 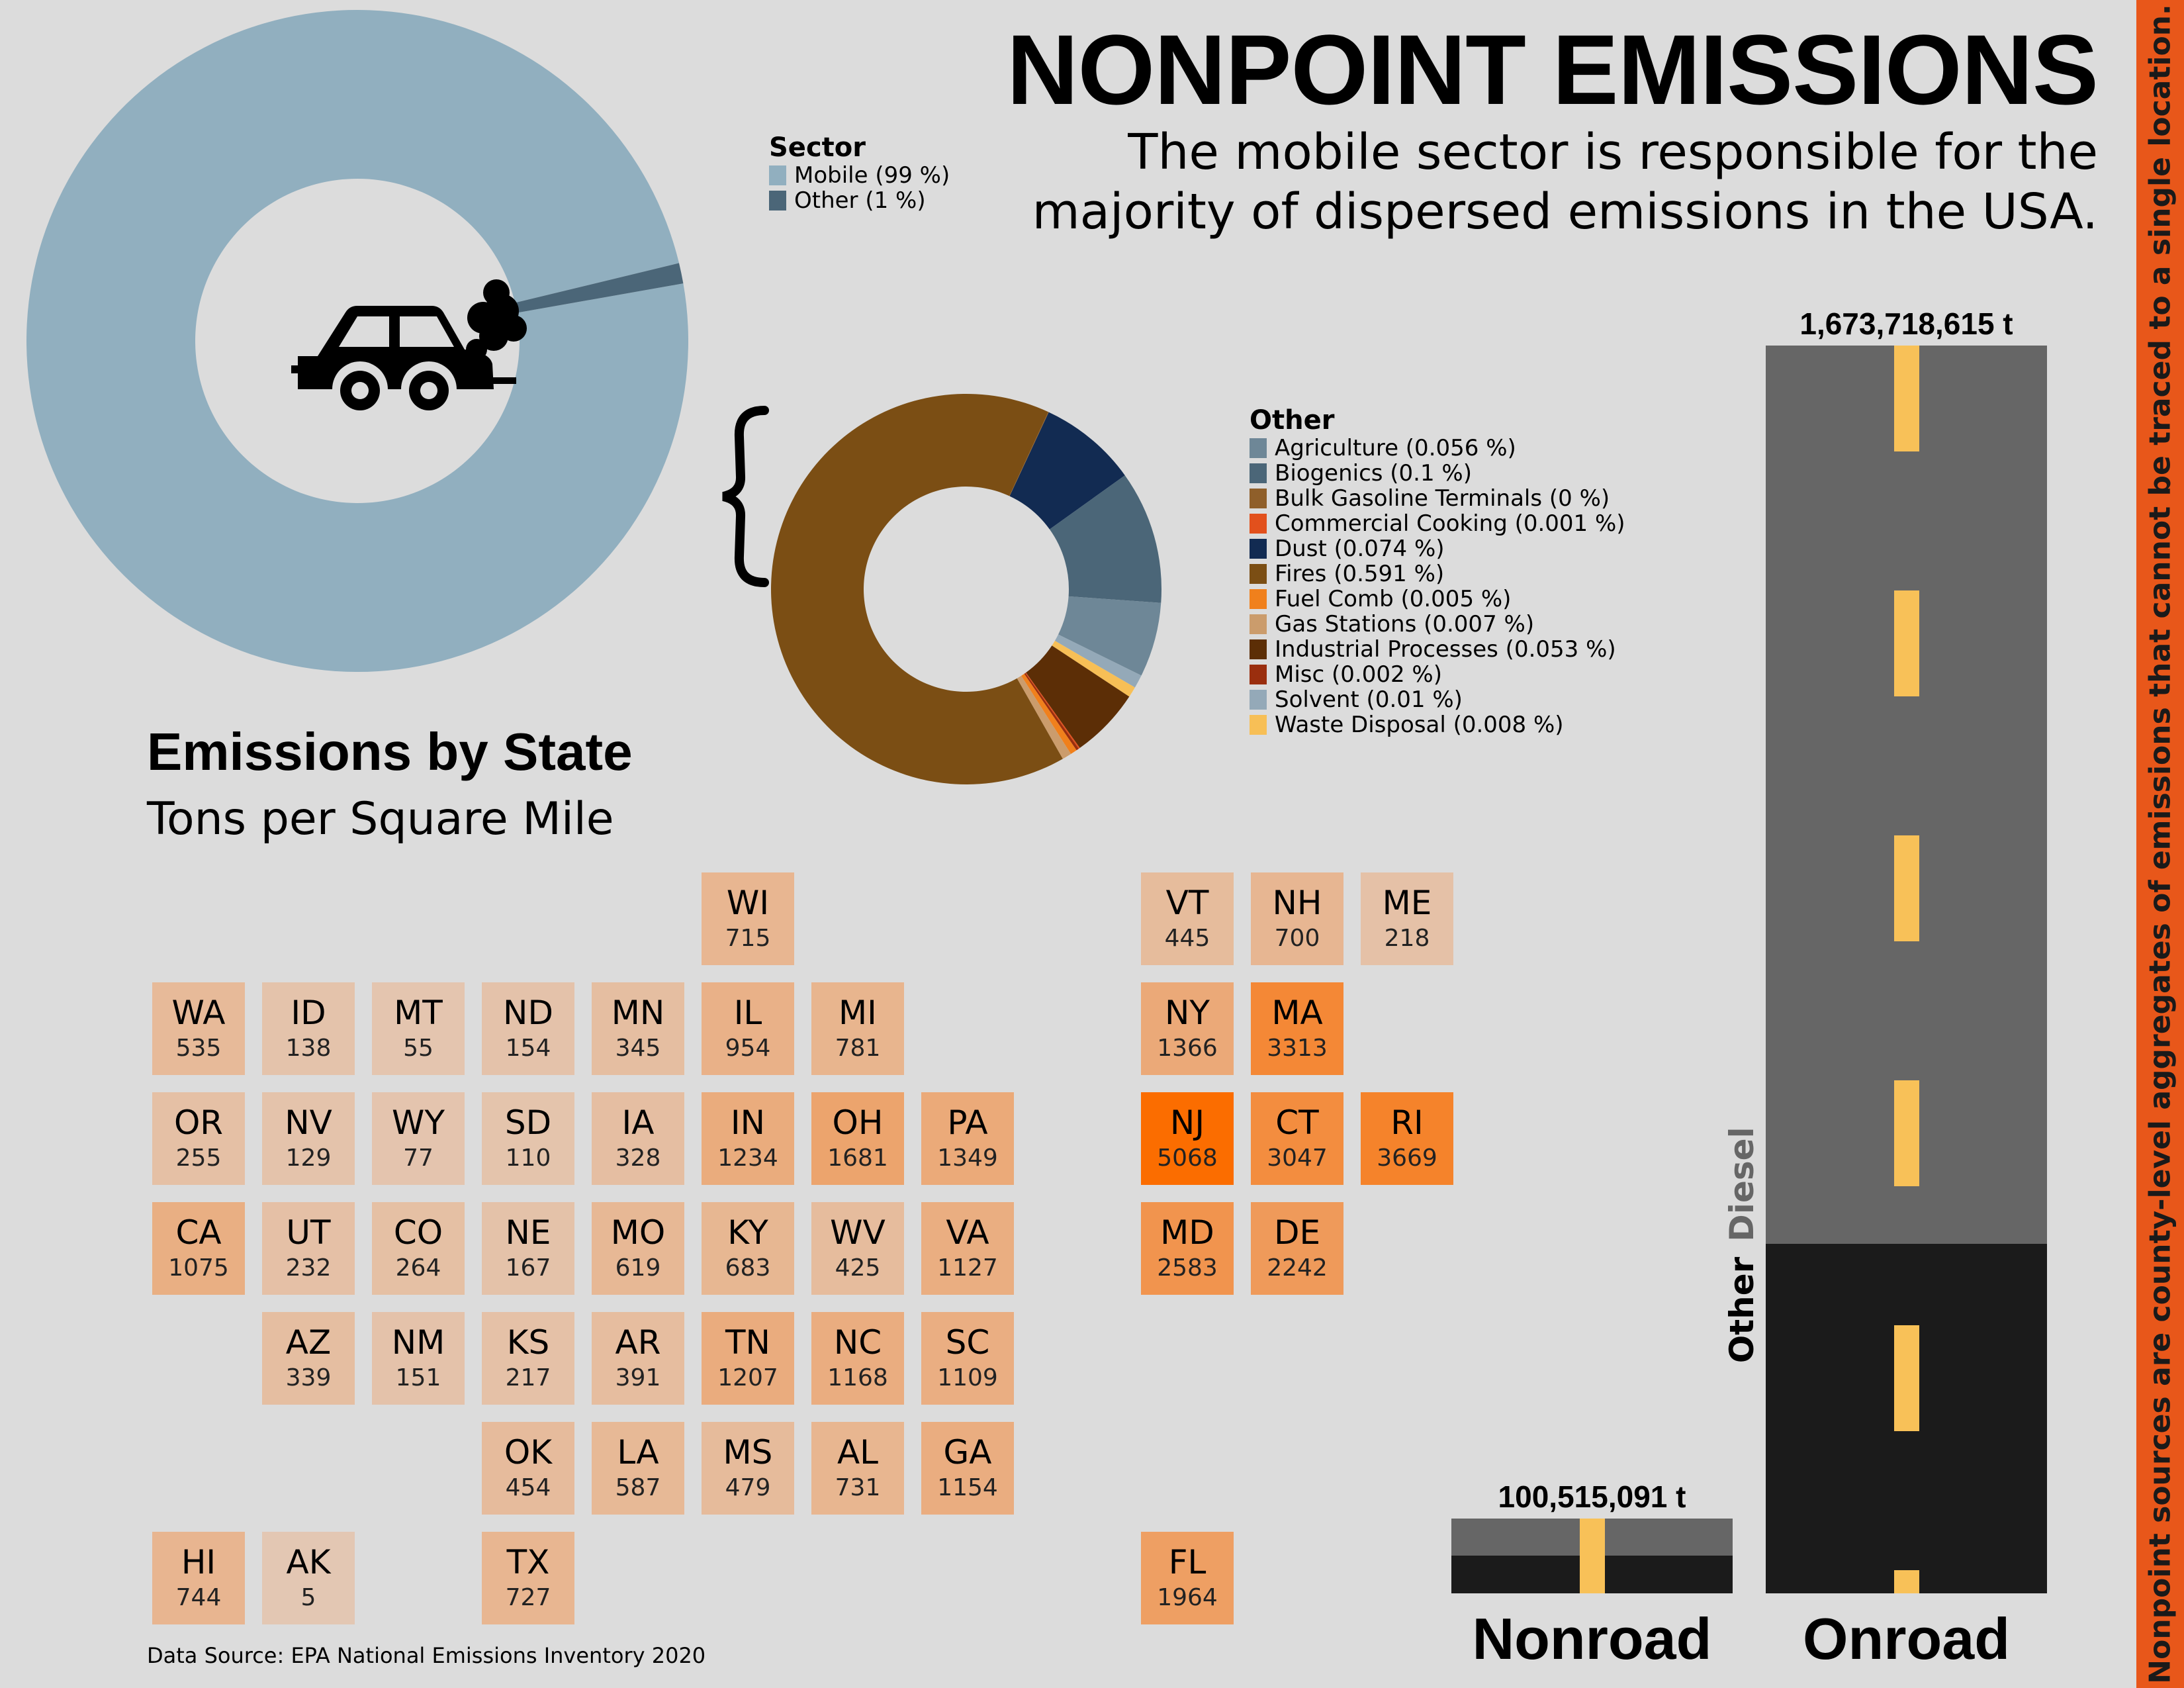 I want to click on state-tile-ny: NY 1366, so click(x=1187, y=1028).